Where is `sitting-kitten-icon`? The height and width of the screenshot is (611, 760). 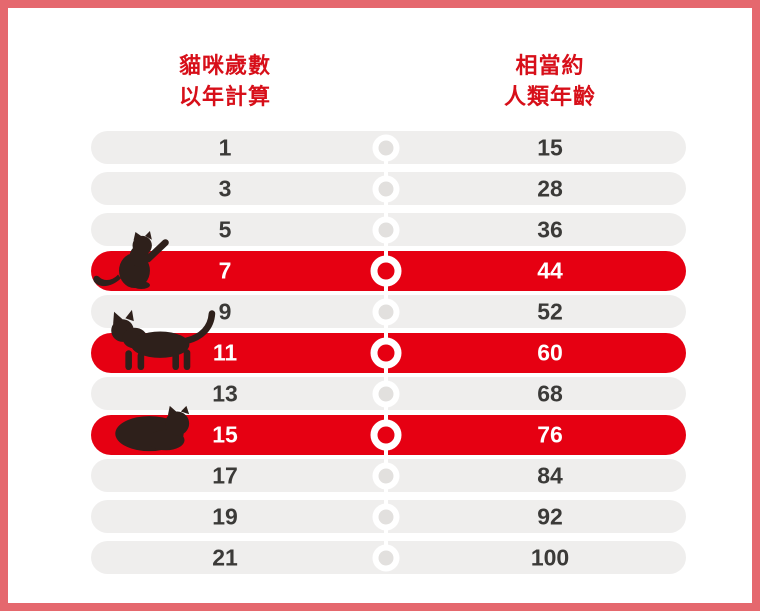
sitting-kitten-icon is located at coordinates (131, 260).